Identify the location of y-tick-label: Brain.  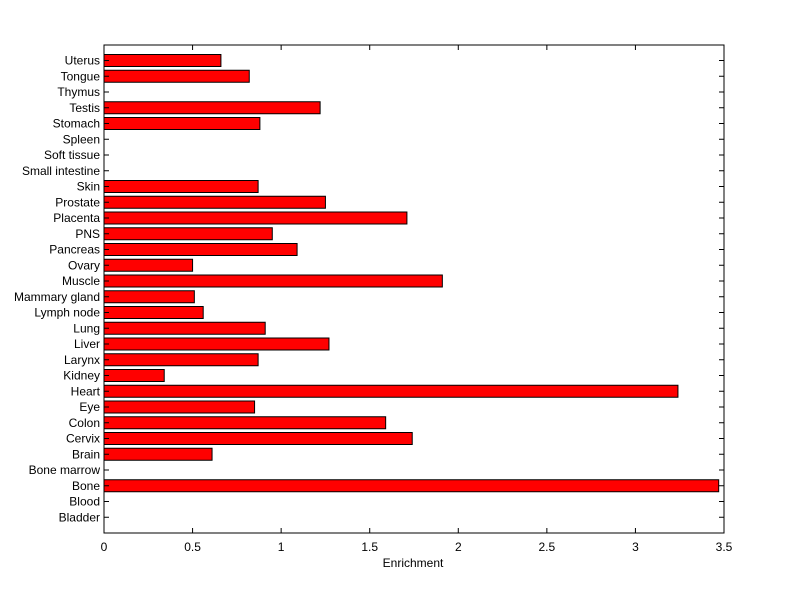
(86, 454).